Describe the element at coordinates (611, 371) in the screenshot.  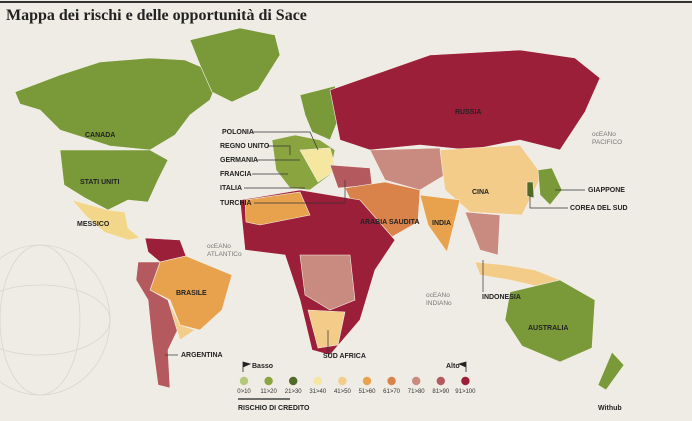
I see `new-zealand` at that location.